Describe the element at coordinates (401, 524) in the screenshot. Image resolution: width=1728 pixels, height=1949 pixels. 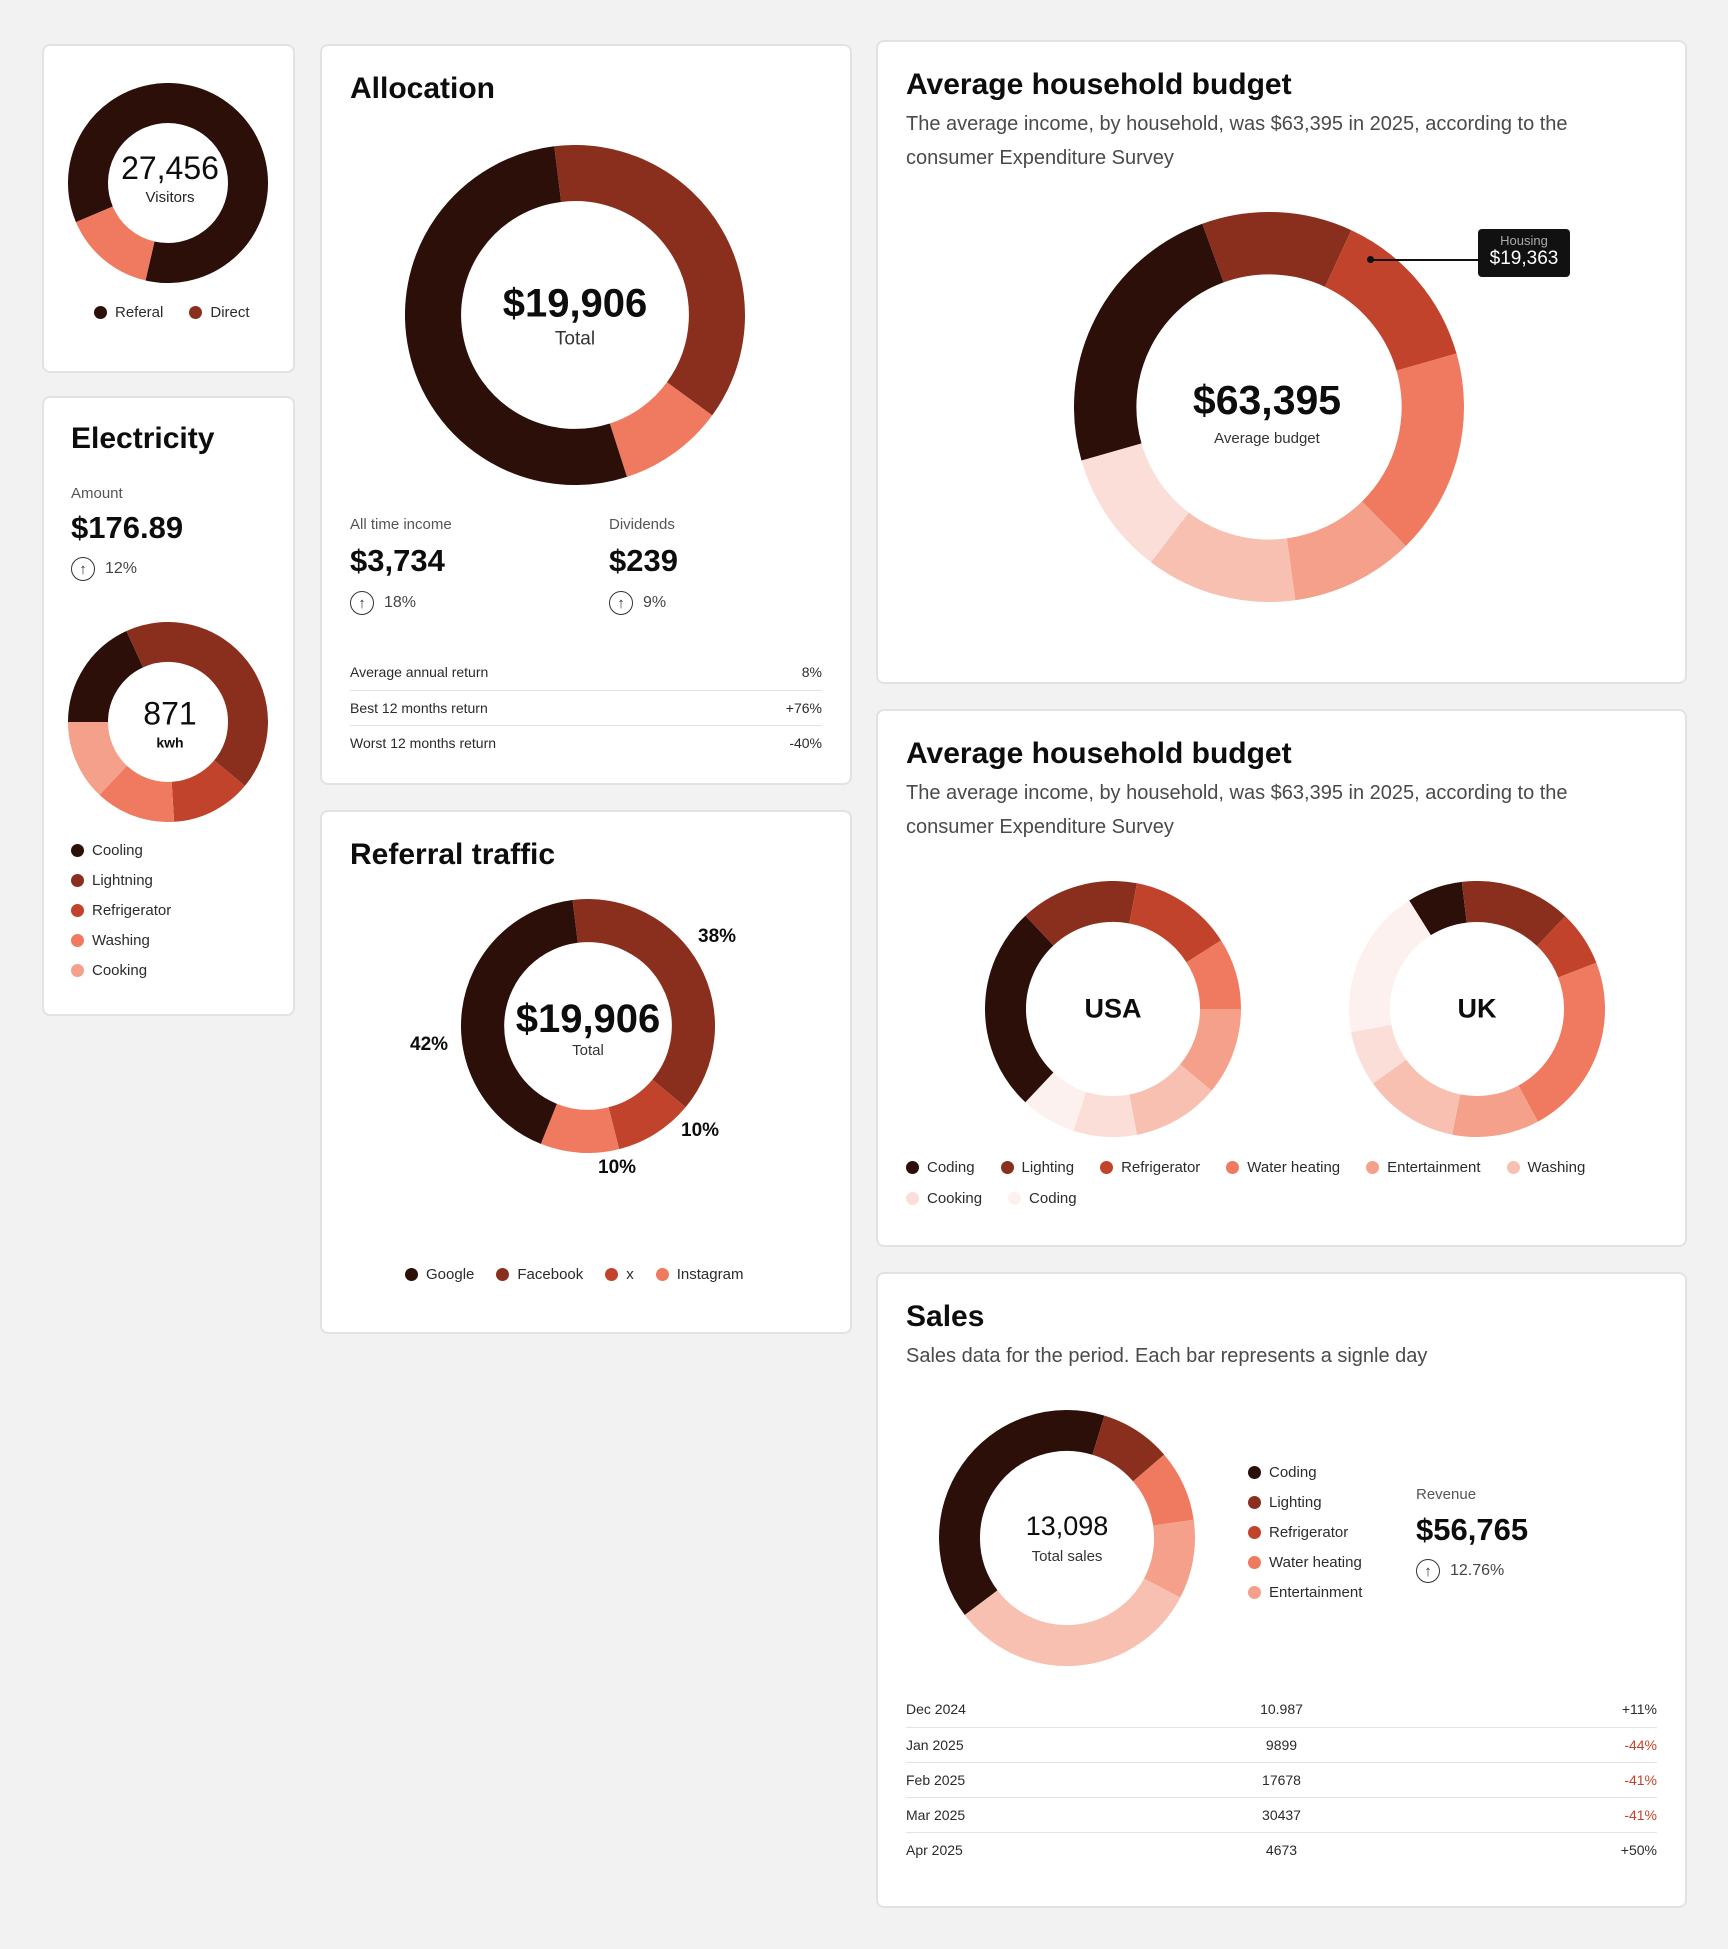
I see `stat-income-label: All time income` at that location.